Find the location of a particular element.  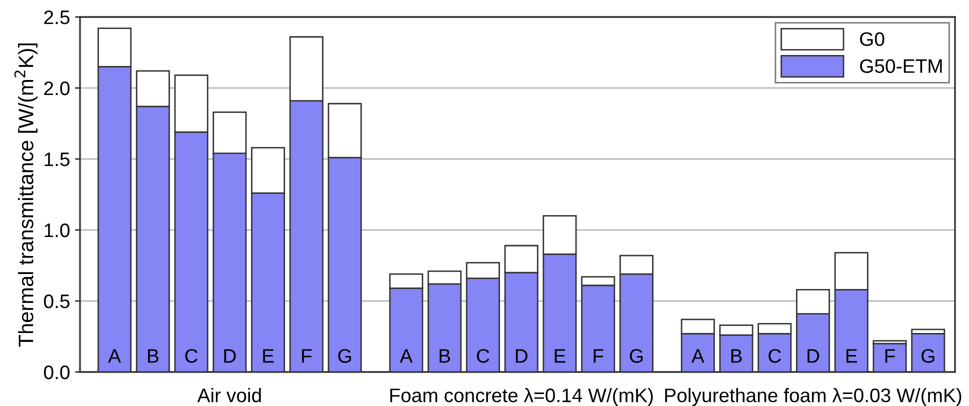

legend-label: G50-ETM is located at coordinates (901, 66).